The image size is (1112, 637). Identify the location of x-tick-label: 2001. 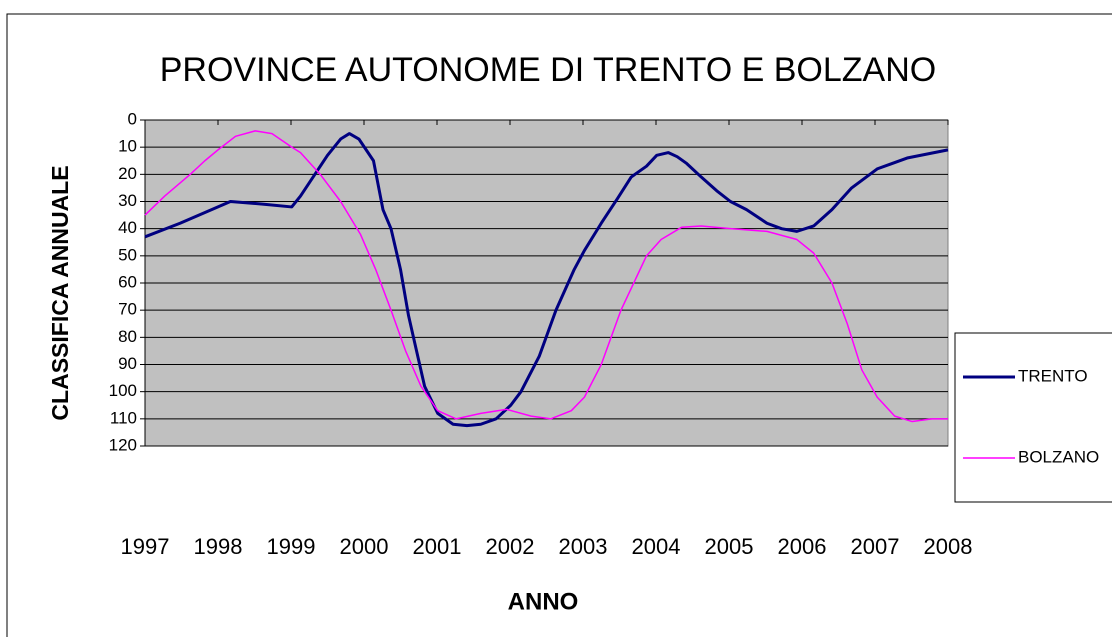
(437, 546).